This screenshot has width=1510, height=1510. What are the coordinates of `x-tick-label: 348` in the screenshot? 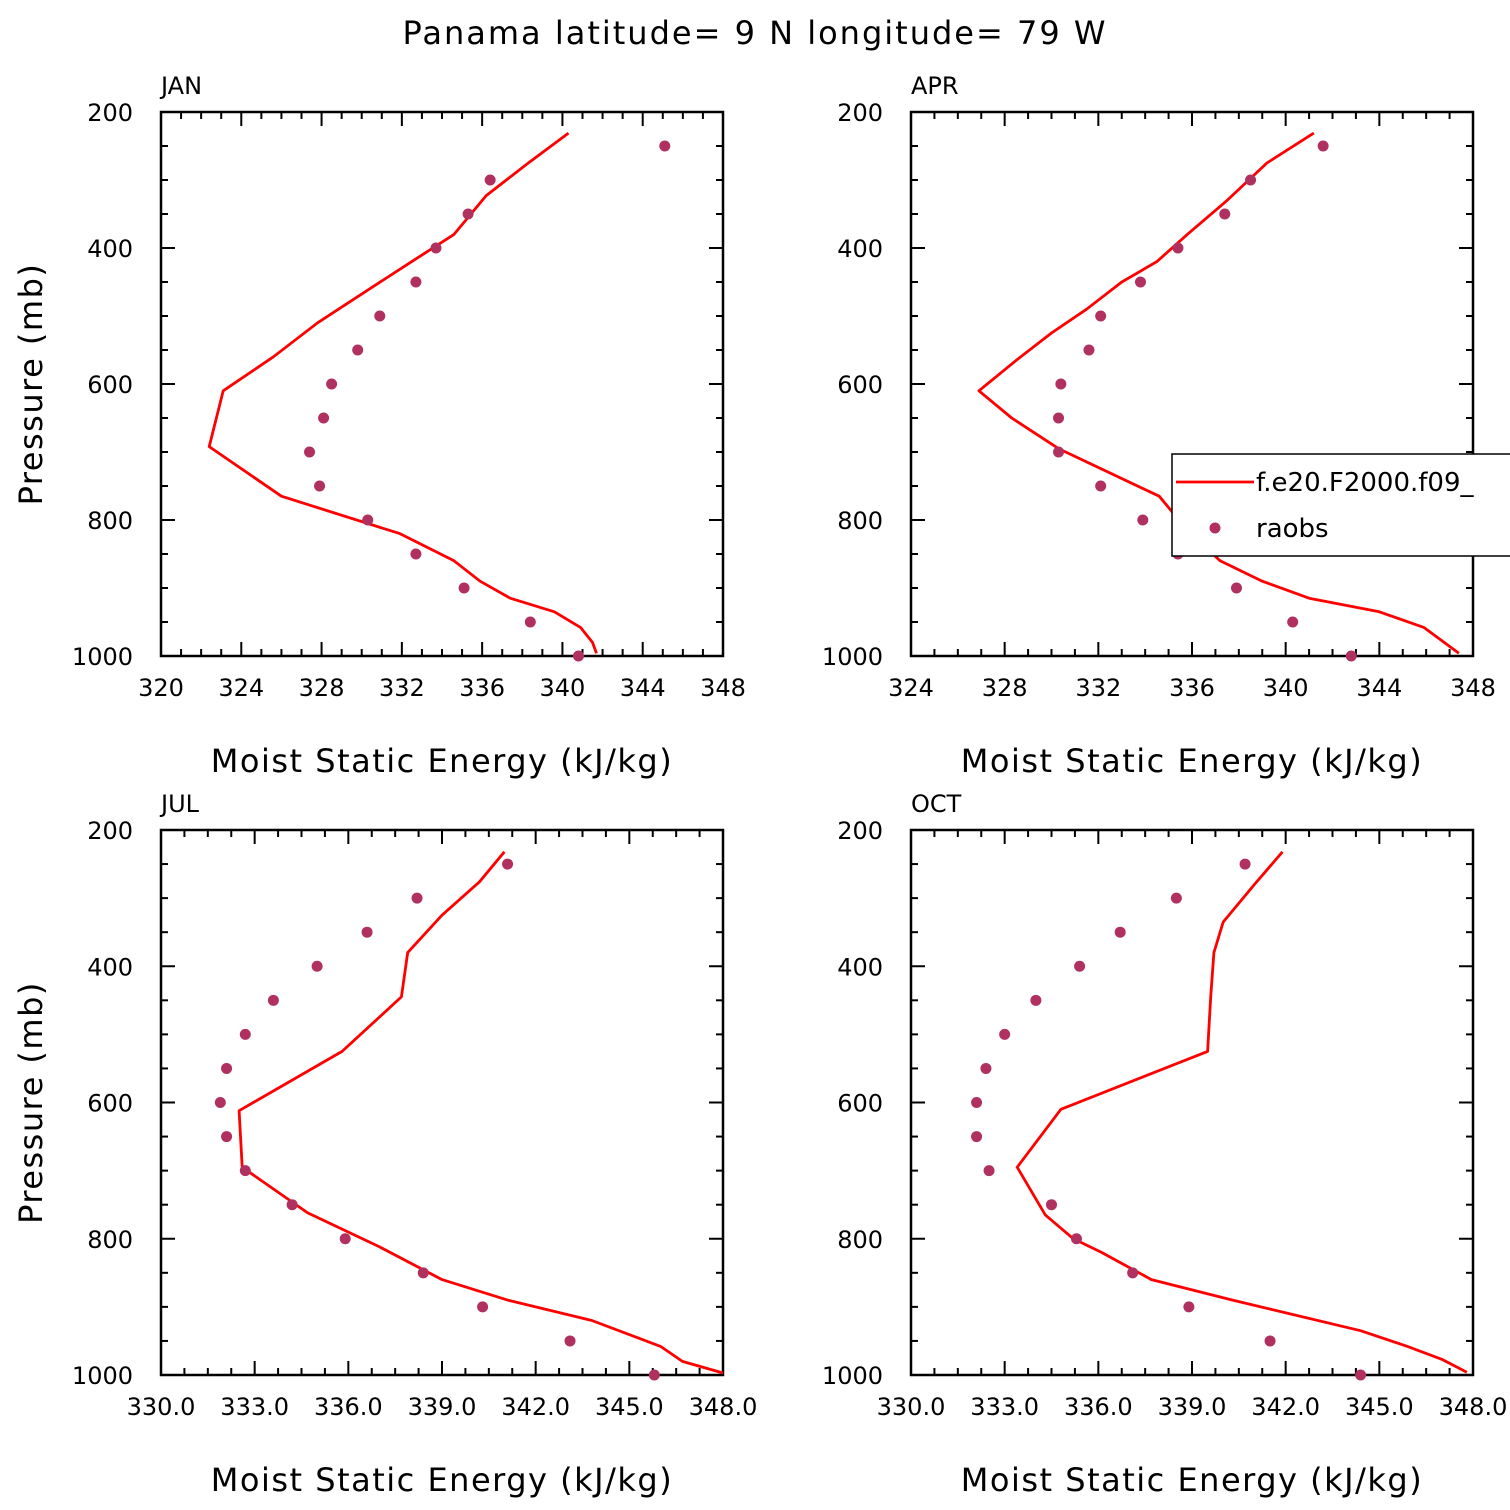 It's located at (1473, 688).